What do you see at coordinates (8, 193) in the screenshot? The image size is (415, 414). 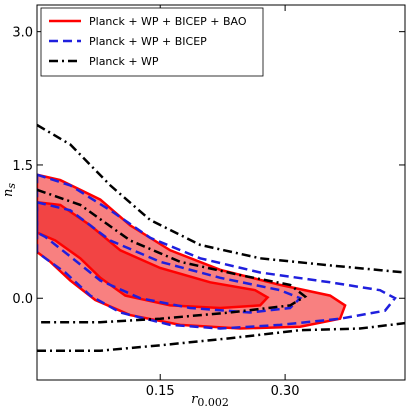 I see `y-axis-label-main: n` at bounding box center [8, 193].